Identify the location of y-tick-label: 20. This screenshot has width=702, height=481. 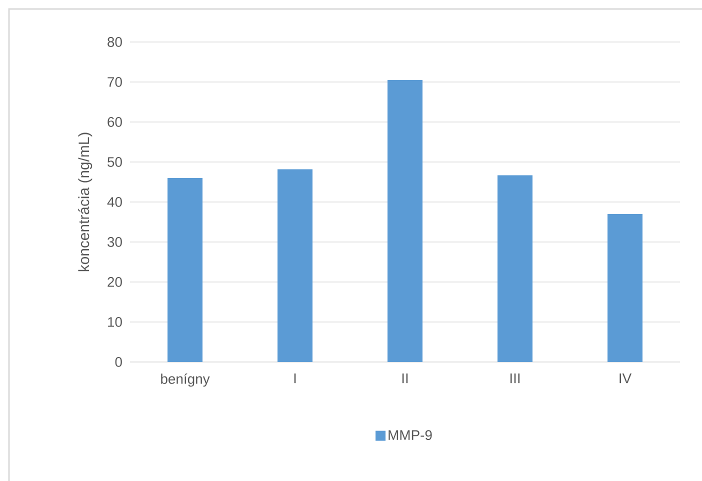
(115, 282).